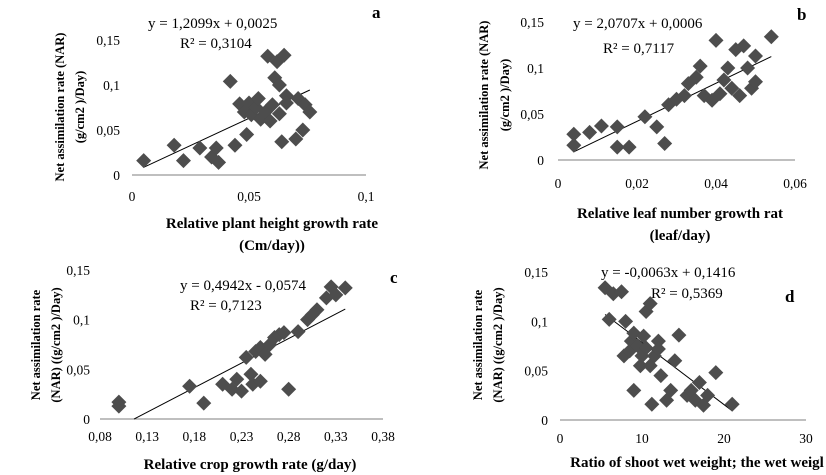  What do you see at coordinates (250, 465) in the screenshot?
I see `panel-c-x-axis-label: Relative crop growth rate (g/day)` at bounding box center [250, 465].